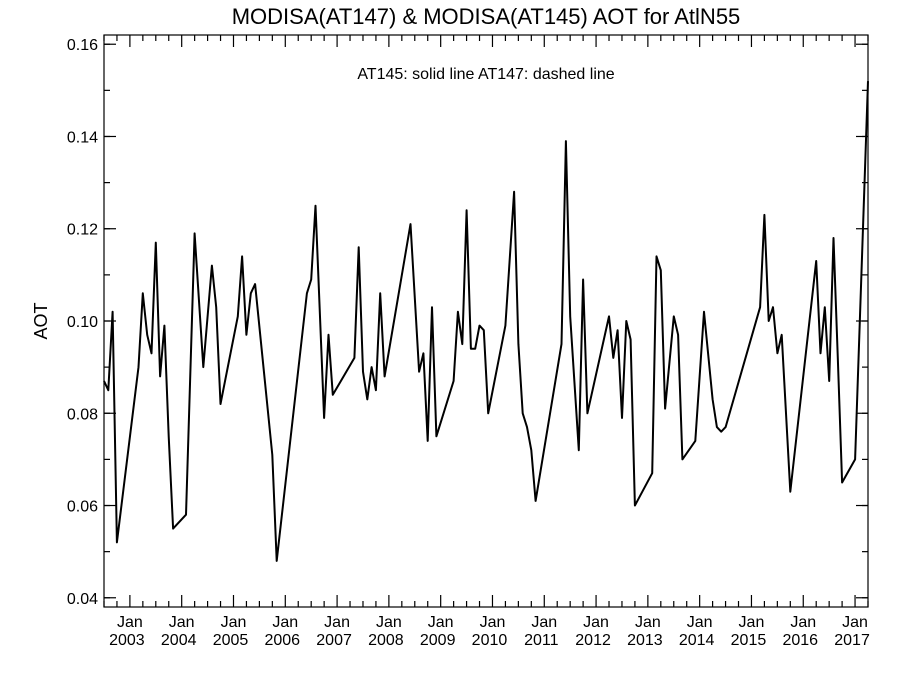 This screenshot has height=675, width=900. What do you see at coordinates (697, 640) in the screenshot?
I see `x-tick-year: 2014` at bounding box center [697, 640].